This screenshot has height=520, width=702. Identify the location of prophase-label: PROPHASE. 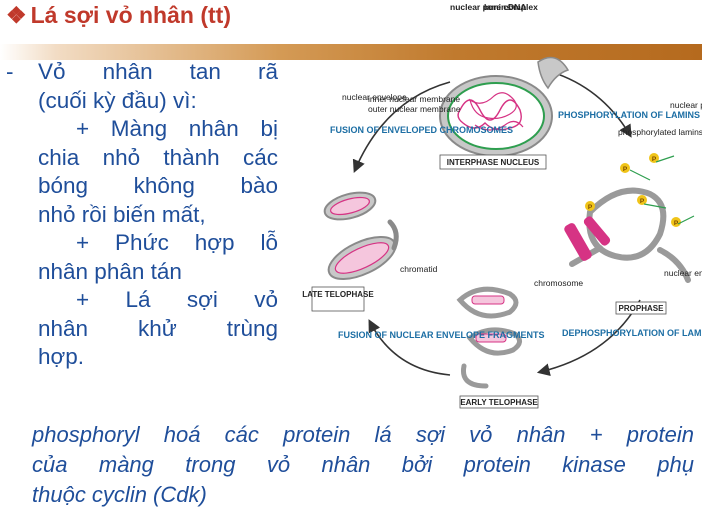
(642, 308).